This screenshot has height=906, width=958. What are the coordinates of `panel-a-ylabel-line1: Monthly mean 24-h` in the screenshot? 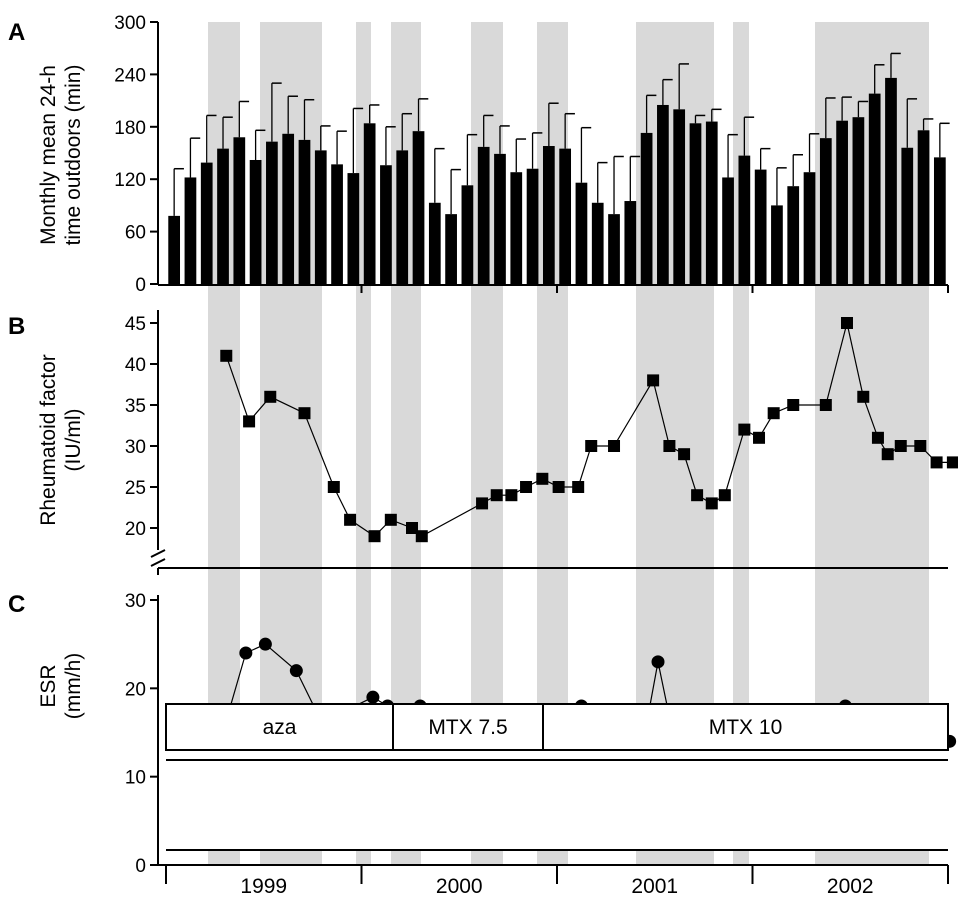 It's located at (48, 155).